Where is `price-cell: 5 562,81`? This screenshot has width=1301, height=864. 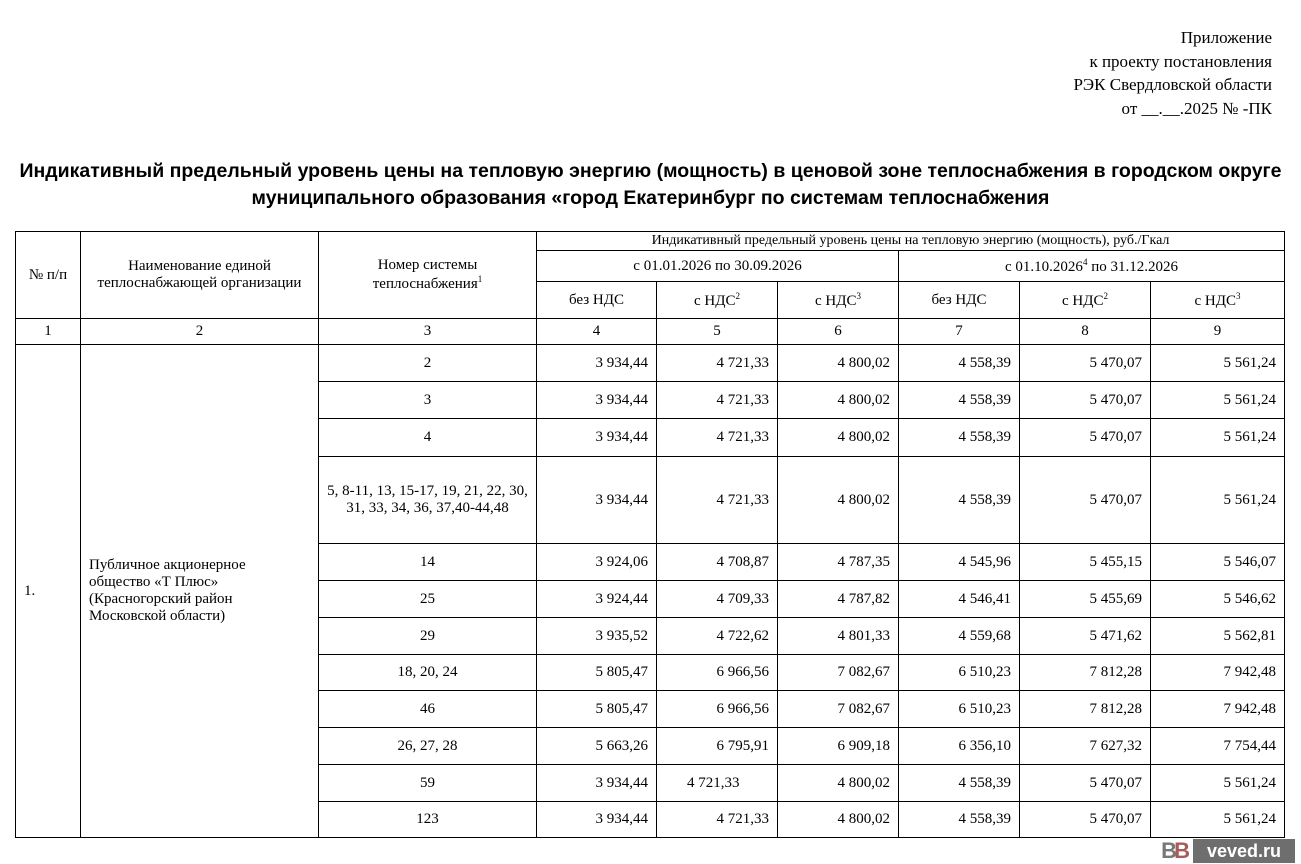 price-cell: 5 562,81 is located at coordinates (1217, 636).